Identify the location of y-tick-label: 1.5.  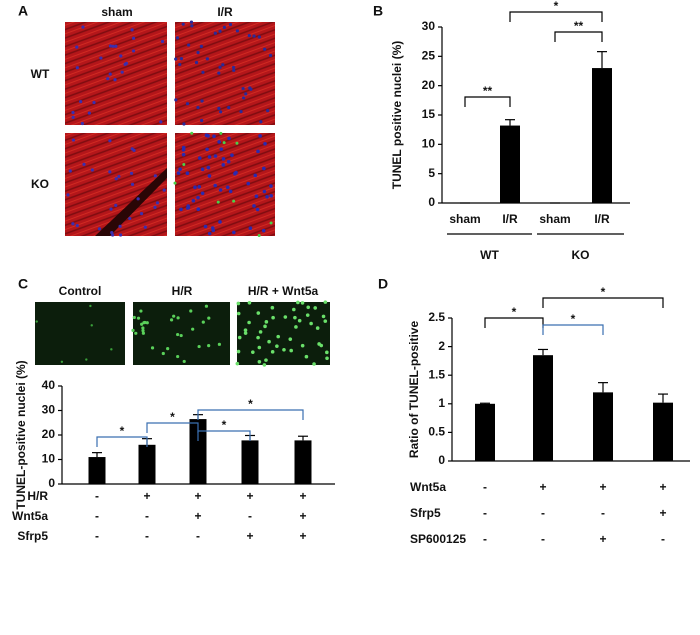
(436, 374).